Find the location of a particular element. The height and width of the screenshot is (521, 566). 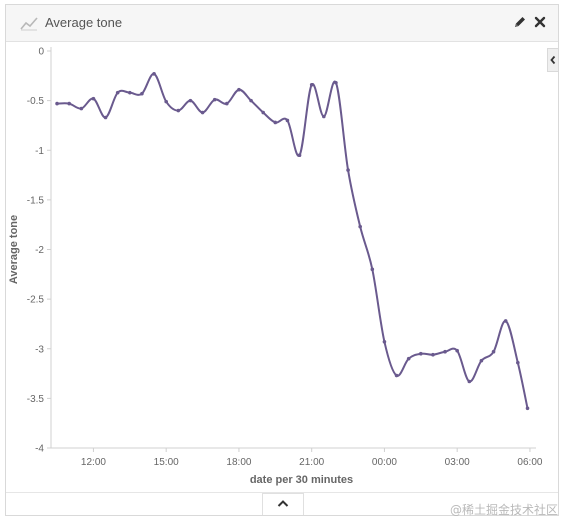

watermark-text: @稀土掘金技术社区 is located at coordinates (503, 510).